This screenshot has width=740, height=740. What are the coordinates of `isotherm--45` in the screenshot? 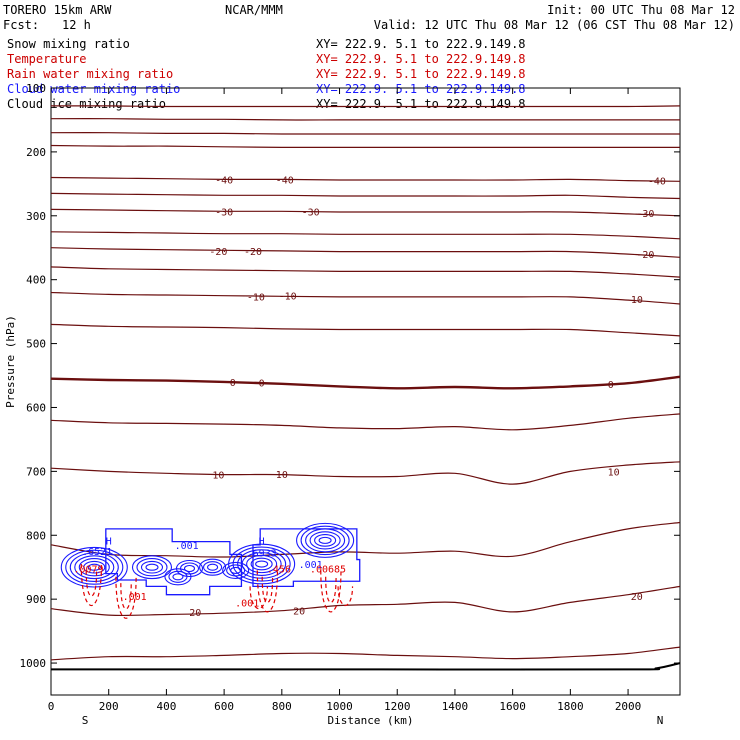 It's located at (365, 146).